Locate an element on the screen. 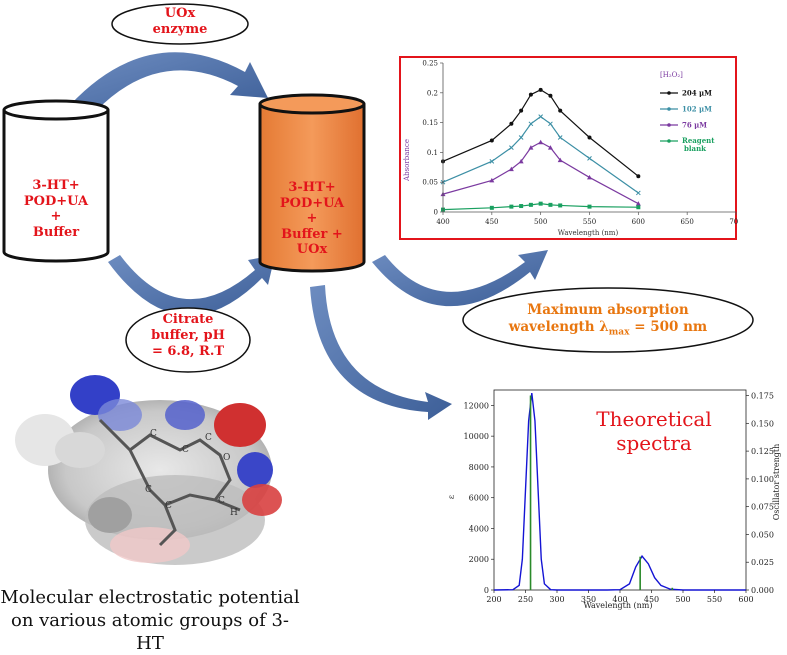 The width and height of the screenshot is (787, 655). cylinder-right is located at coordinates (312, 183).